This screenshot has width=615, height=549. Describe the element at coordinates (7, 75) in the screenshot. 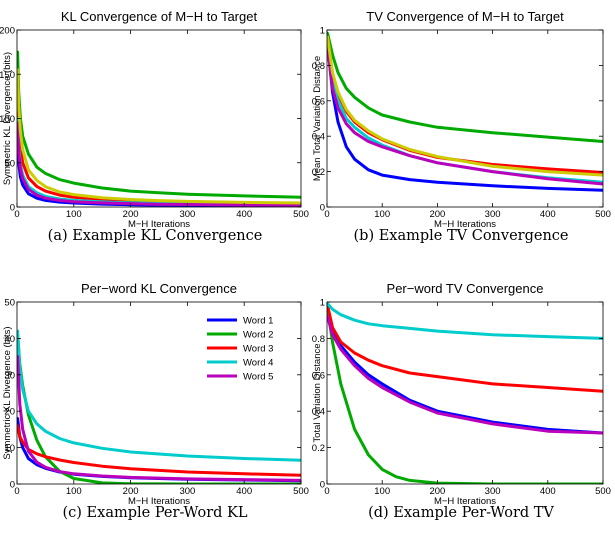

I see `y-tick-label: 150` at that location.